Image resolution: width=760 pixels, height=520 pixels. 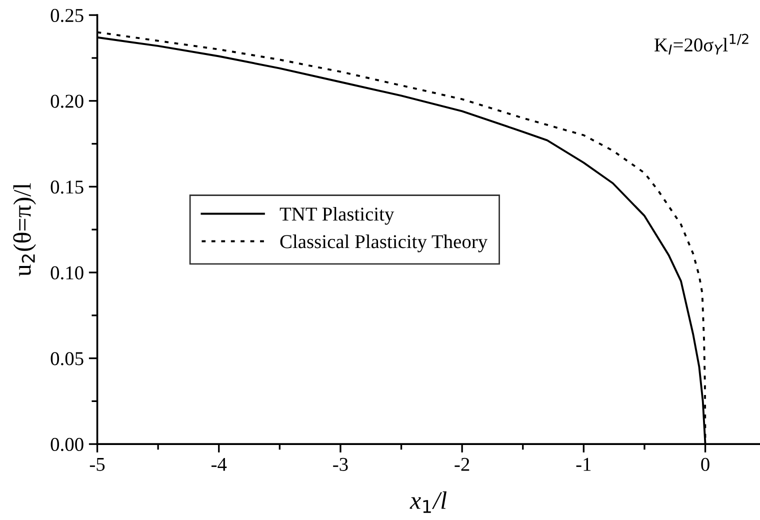 I want to click on y-tick-label: 0.20, so click(x=67, y=101).